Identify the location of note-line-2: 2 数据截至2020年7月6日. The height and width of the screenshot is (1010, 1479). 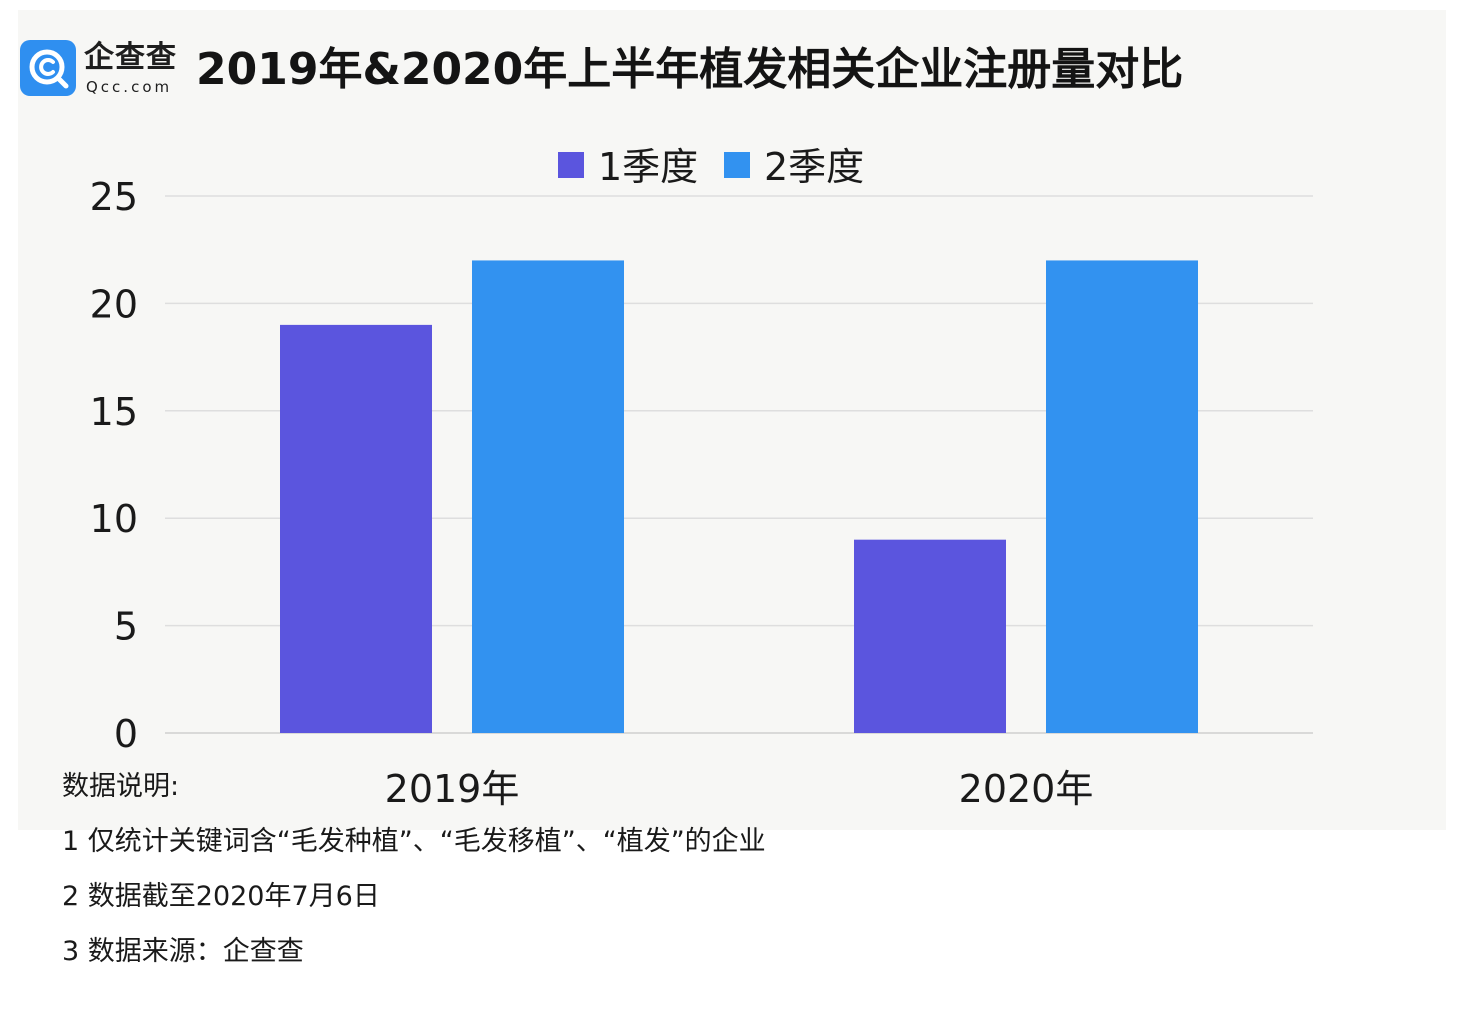
(221, 896).